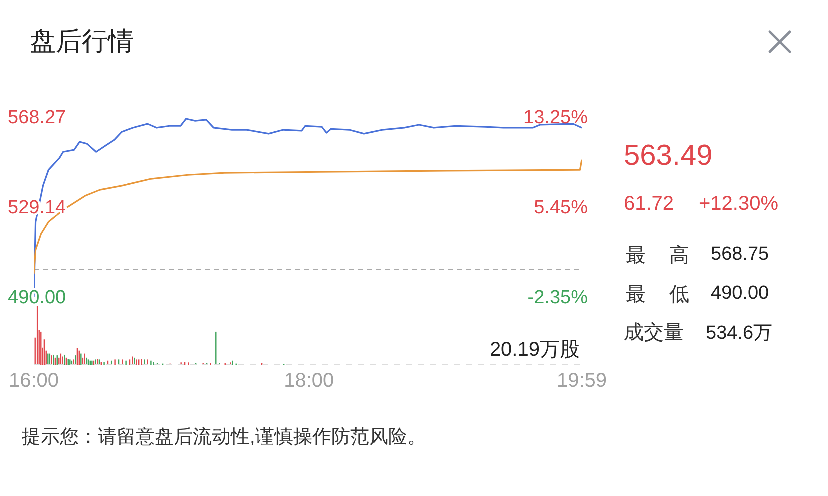  Describe the element at coordinates (82, 41) in the screenshot. I see `chart-title: 盘后行情` at that location.